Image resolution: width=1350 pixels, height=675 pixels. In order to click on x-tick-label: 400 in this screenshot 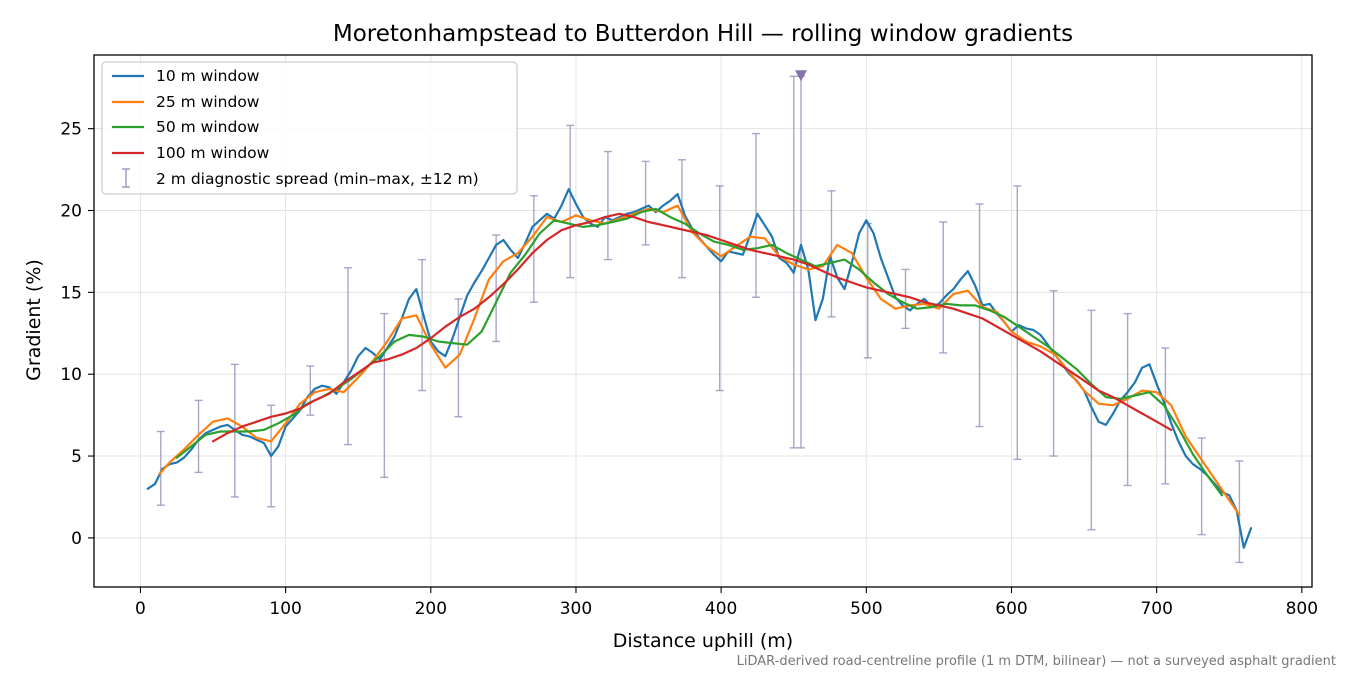, I will do `click(721, 609)`.